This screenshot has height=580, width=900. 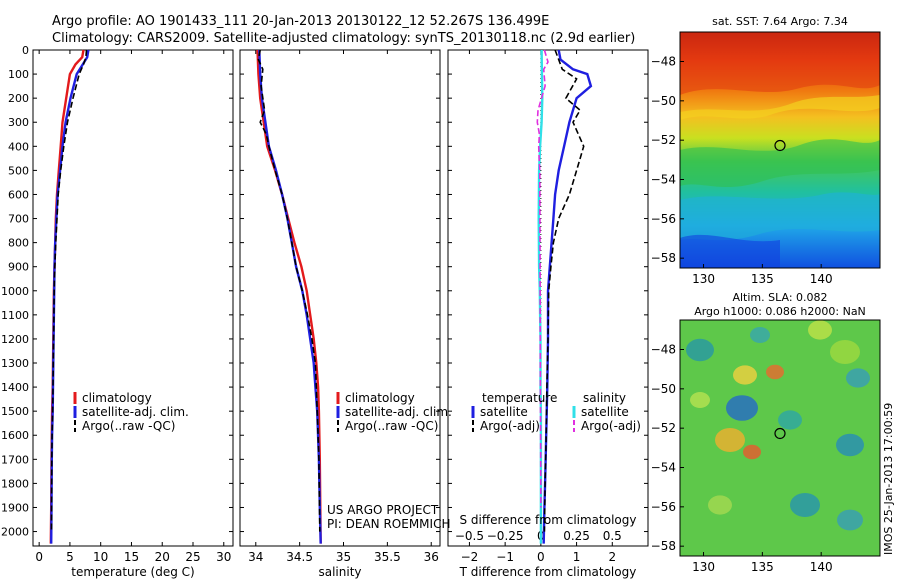 What do you see at coordinates (888, 479) in the screenshot?
I see `imos-stamp: IMOS 25-Jan-2013 17:00:59` at bounding box center [888, 479].